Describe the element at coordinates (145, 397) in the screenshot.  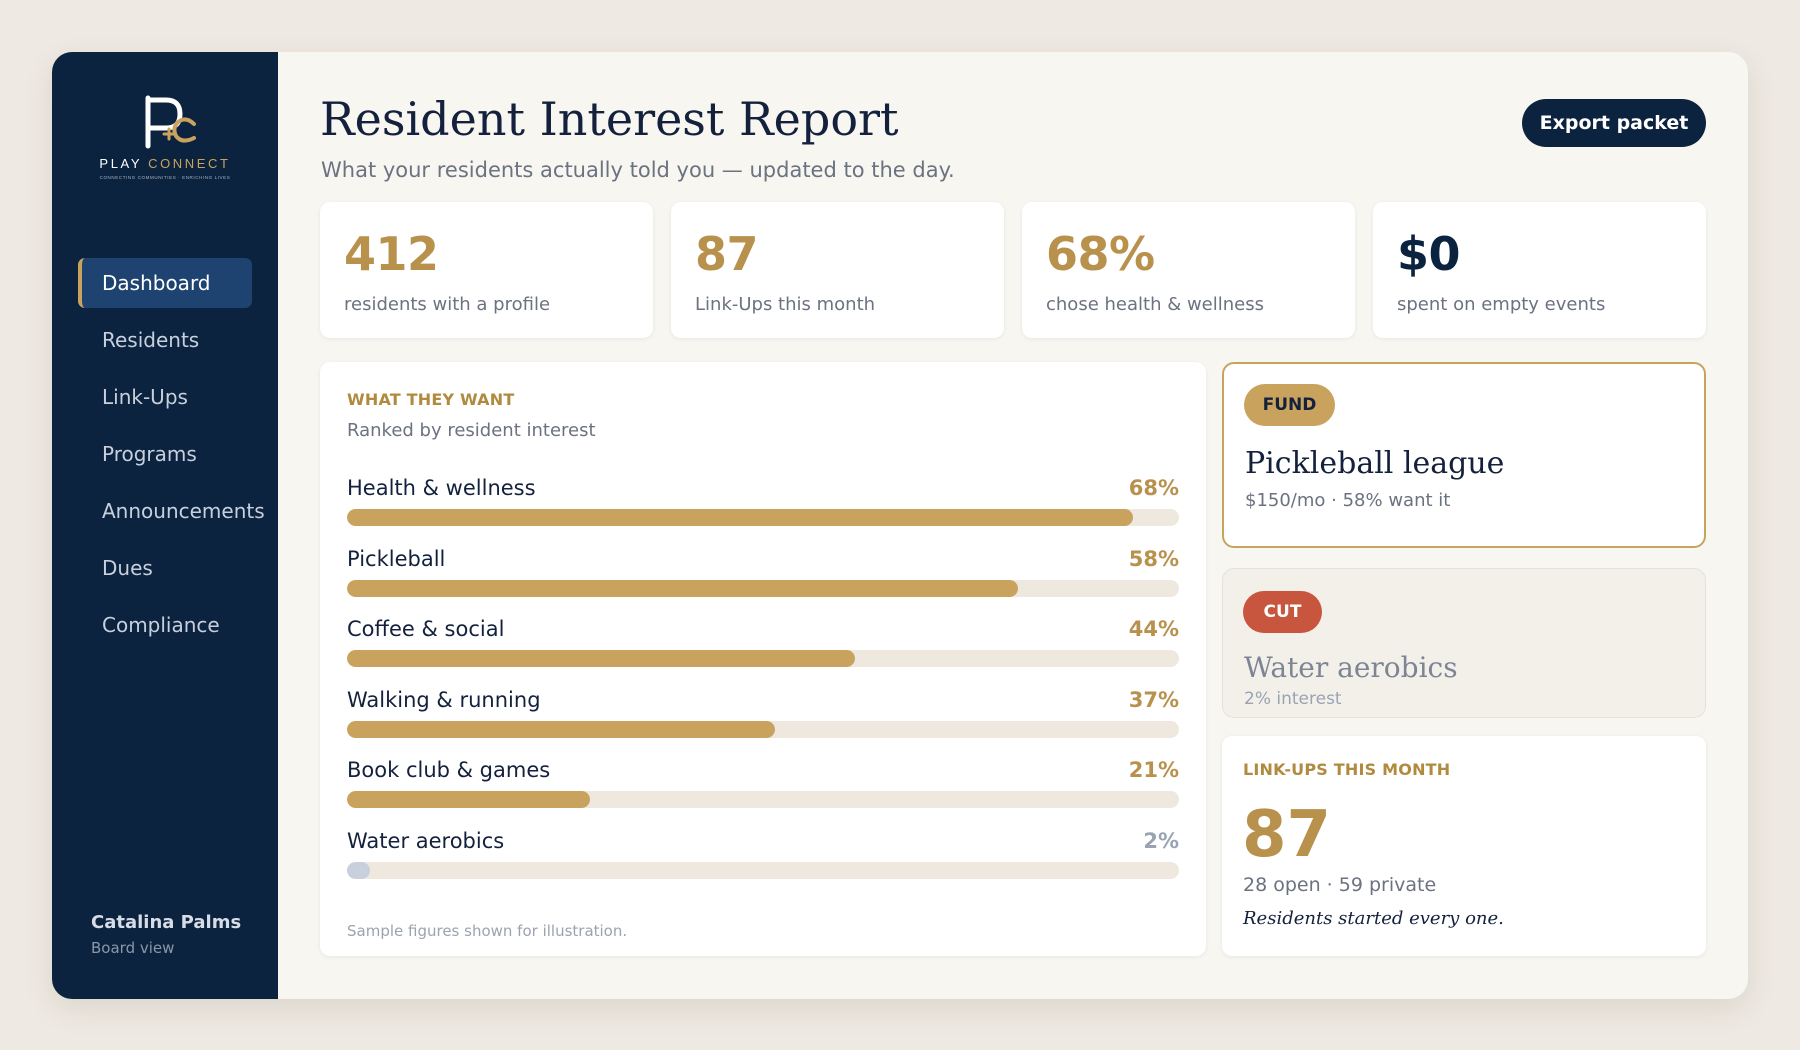
I see `sidebar-item-link-ups: Link-Ups` at that location.